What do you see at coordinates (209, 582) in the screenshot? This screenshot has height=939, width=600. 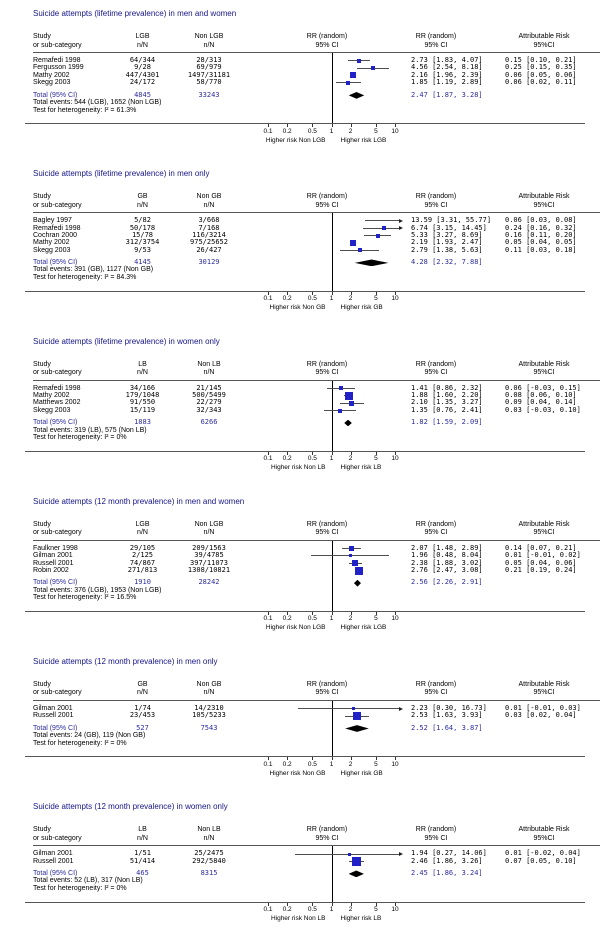 I see `total-nongroup-n: 28242` at bounding box center [209, 582].